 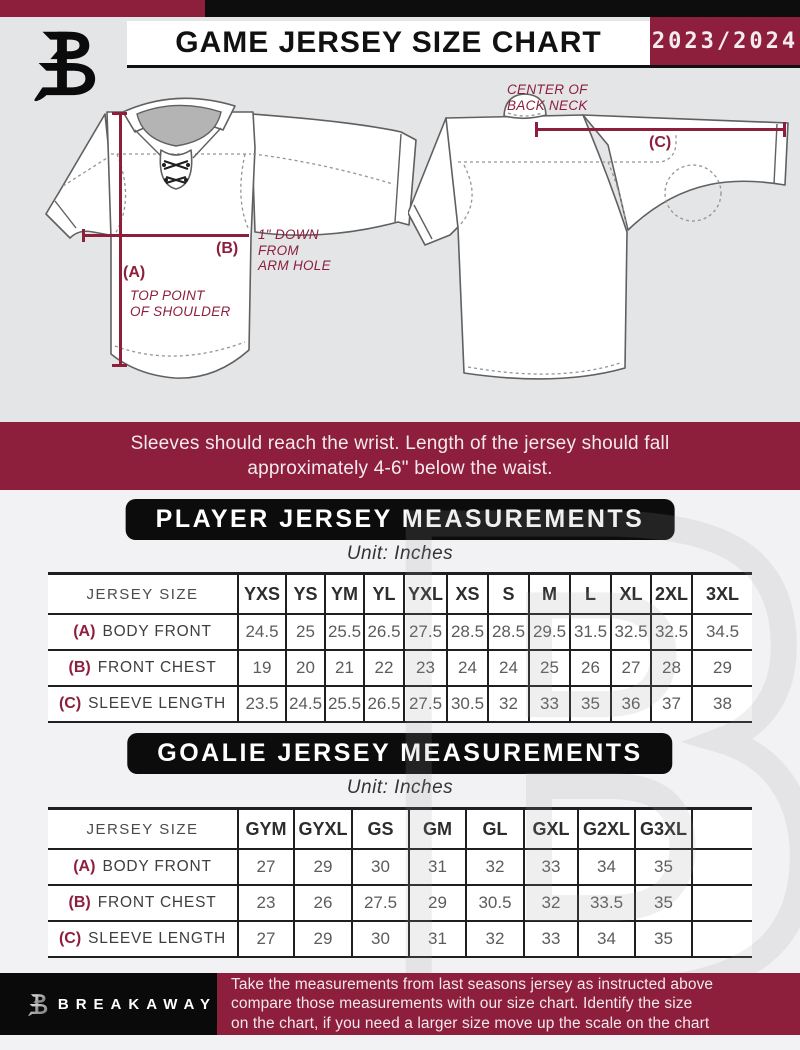 I want to click on top-strip-black, so click(x=502, y=8).